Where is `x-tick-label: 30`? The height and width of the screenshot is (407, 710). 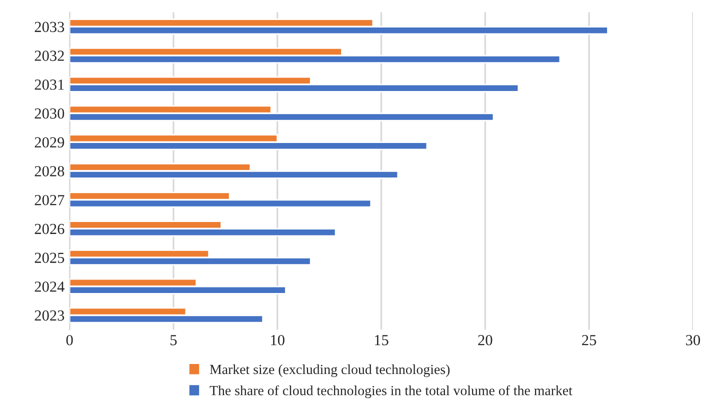 x-tick-label: 30 is located at coordinates (693, 340).